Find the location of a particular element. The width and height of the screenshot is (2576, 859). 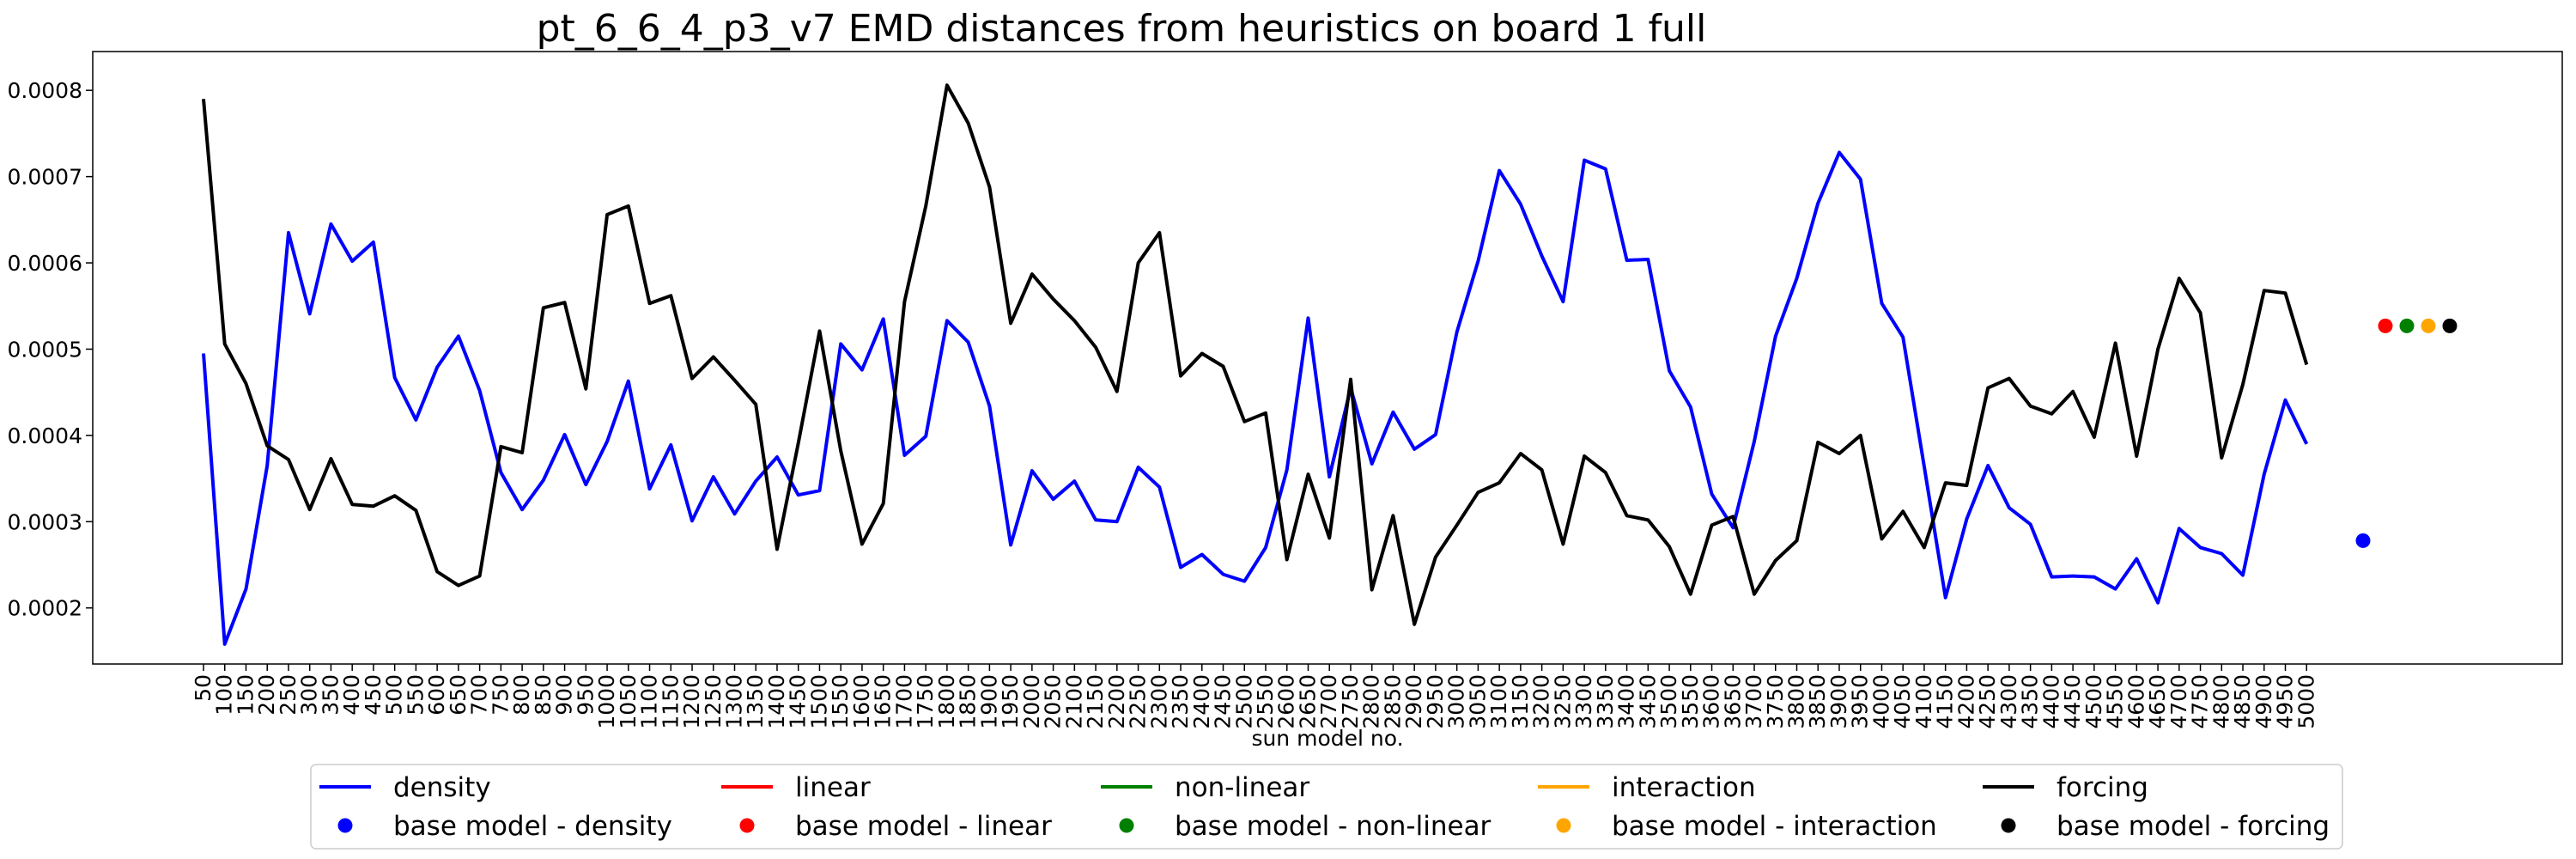

x-tick-label: 4050 is located at coordinates (1902, 702).